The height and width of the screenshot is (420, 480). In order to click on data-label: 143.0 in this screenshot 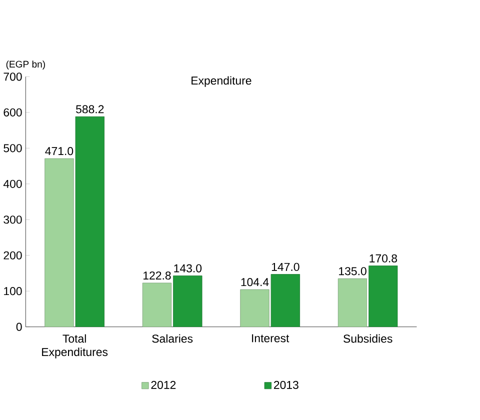, I will do `click(188, 268)`.